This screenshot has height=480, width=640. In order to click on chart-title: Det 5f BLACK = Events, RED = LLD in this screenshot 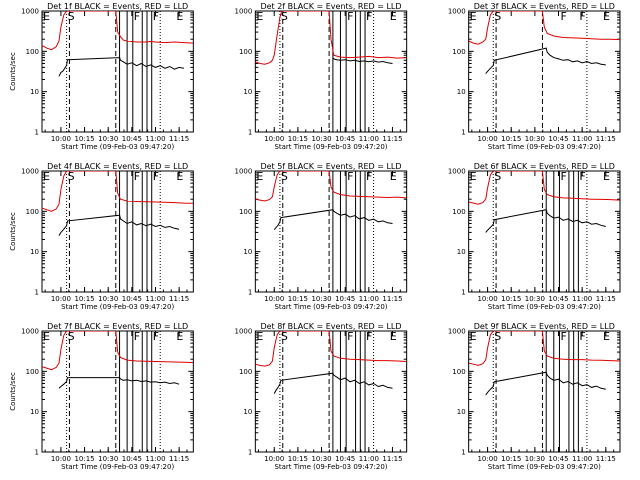, I will do `click(330, 166)`.